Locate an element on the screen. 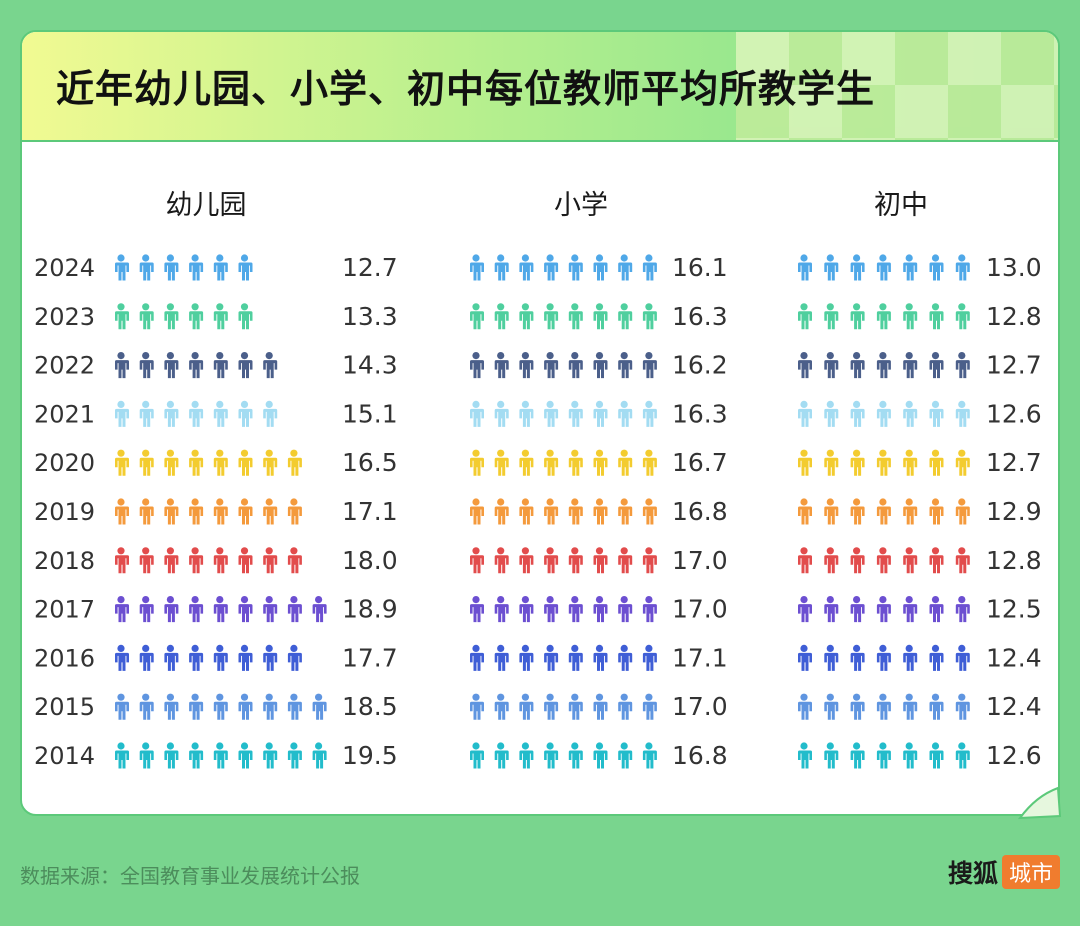 The width and height of the screenshot is (1080, 926). panel-title: 小学 is located at coordinates (581, 205).